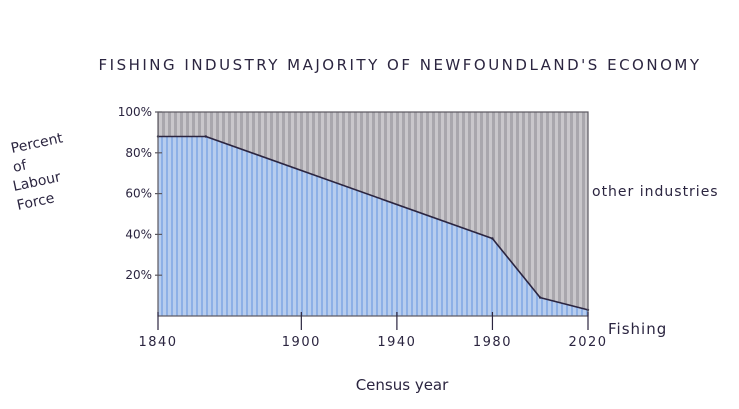 The height and width of the screenshot is (409, 739). What do you see at coordinates (372, 331) in the screenshot?
I see `x-axis: 1840 1900 1940 1980 2020` at bounding box center [372, 331].